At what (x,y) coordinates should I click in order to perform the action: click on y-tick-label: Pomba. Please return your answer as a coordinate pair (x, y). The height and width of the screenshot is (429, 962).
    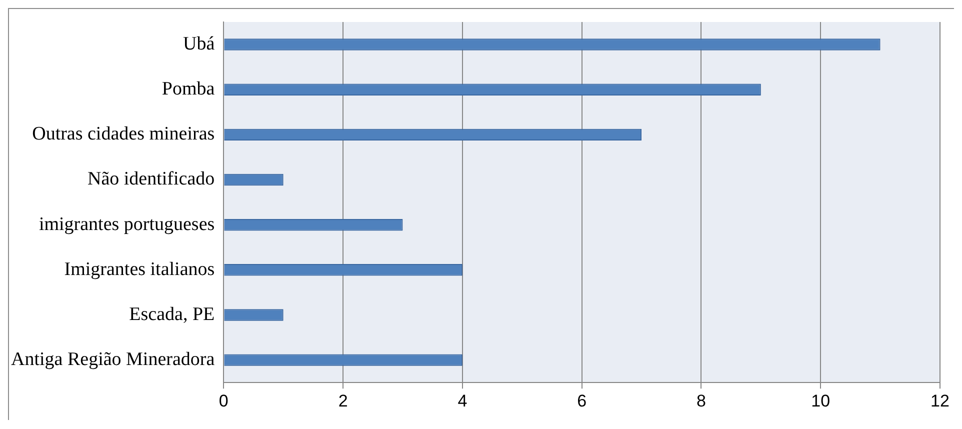
    Looking at the image, I should click on (189, 89).